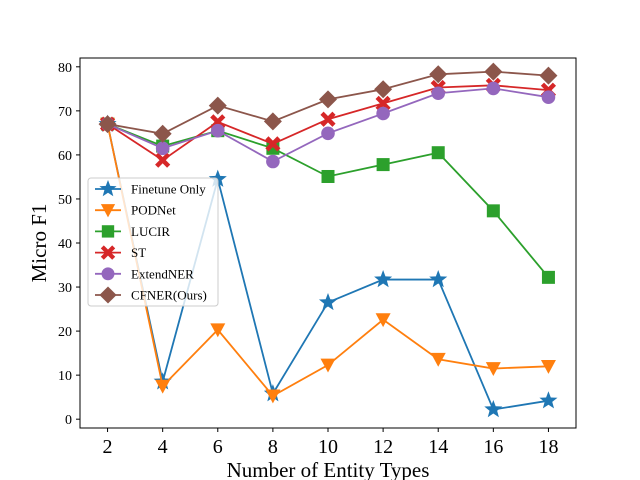 This screenshot has width=640, height=480. Describe the element at coordinates (168, 189) in the screenshot. I see `legend-label: Finetune Only` at that location.